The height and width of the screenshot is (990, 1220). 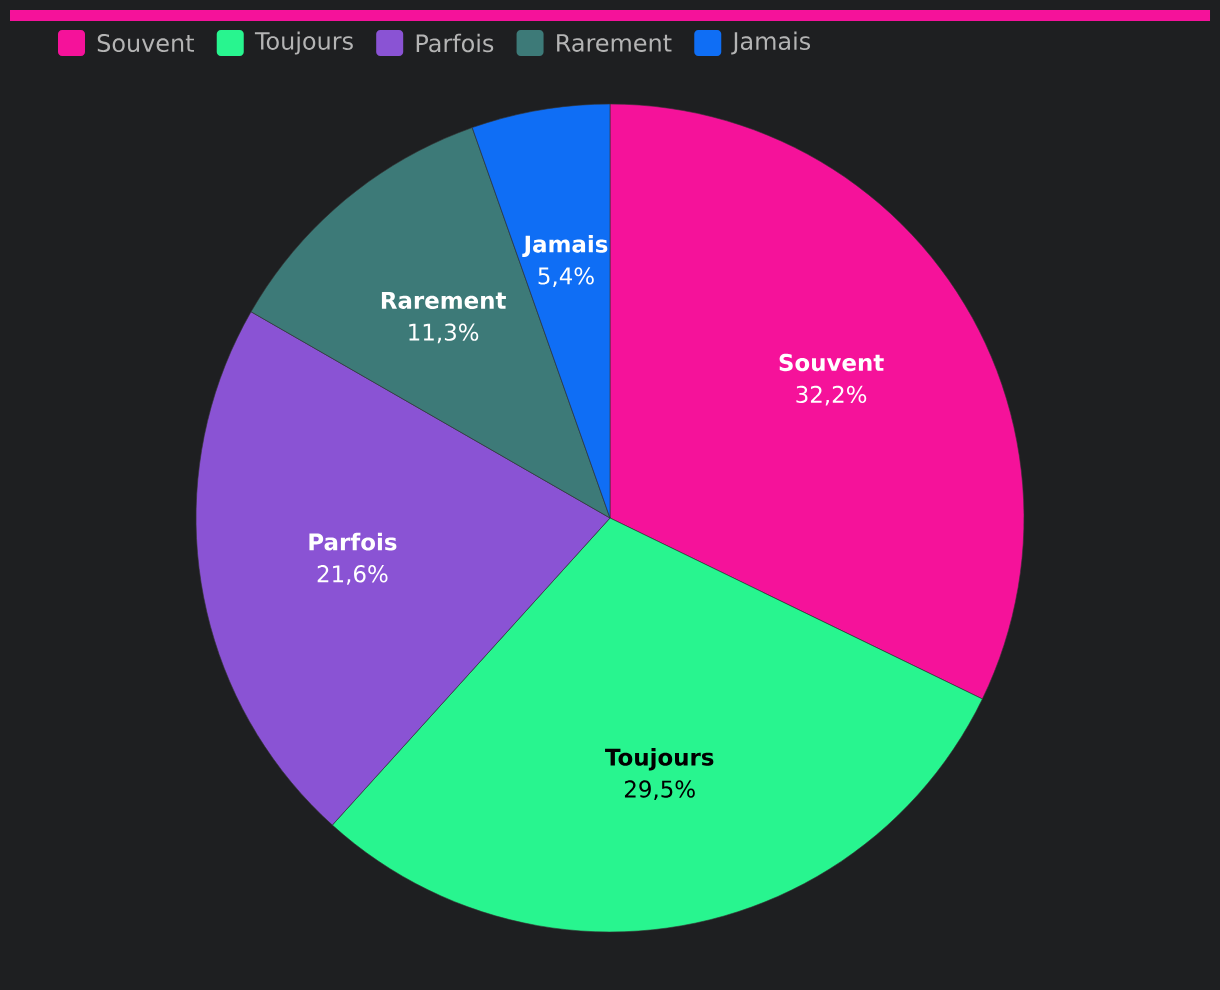 What do you see at coordinates (455, 43) in the screenshot?
I see `legend-label: Parfois` at bounding box center [455, 43].